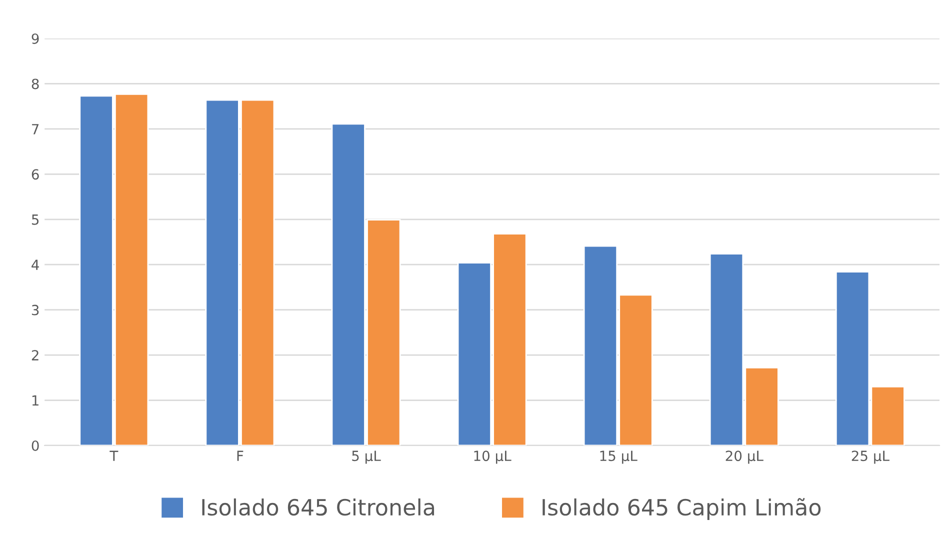  I want to click on y-tick-label: 3, so click(35, 310).